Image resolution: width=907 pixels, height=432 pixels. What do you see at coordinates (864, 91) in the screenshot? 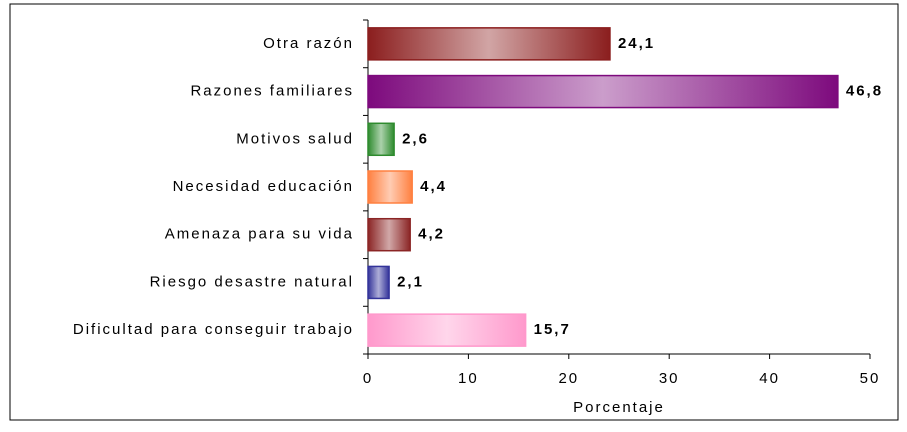
I see `value-label: 46,8` at bounding box center [864, 91].